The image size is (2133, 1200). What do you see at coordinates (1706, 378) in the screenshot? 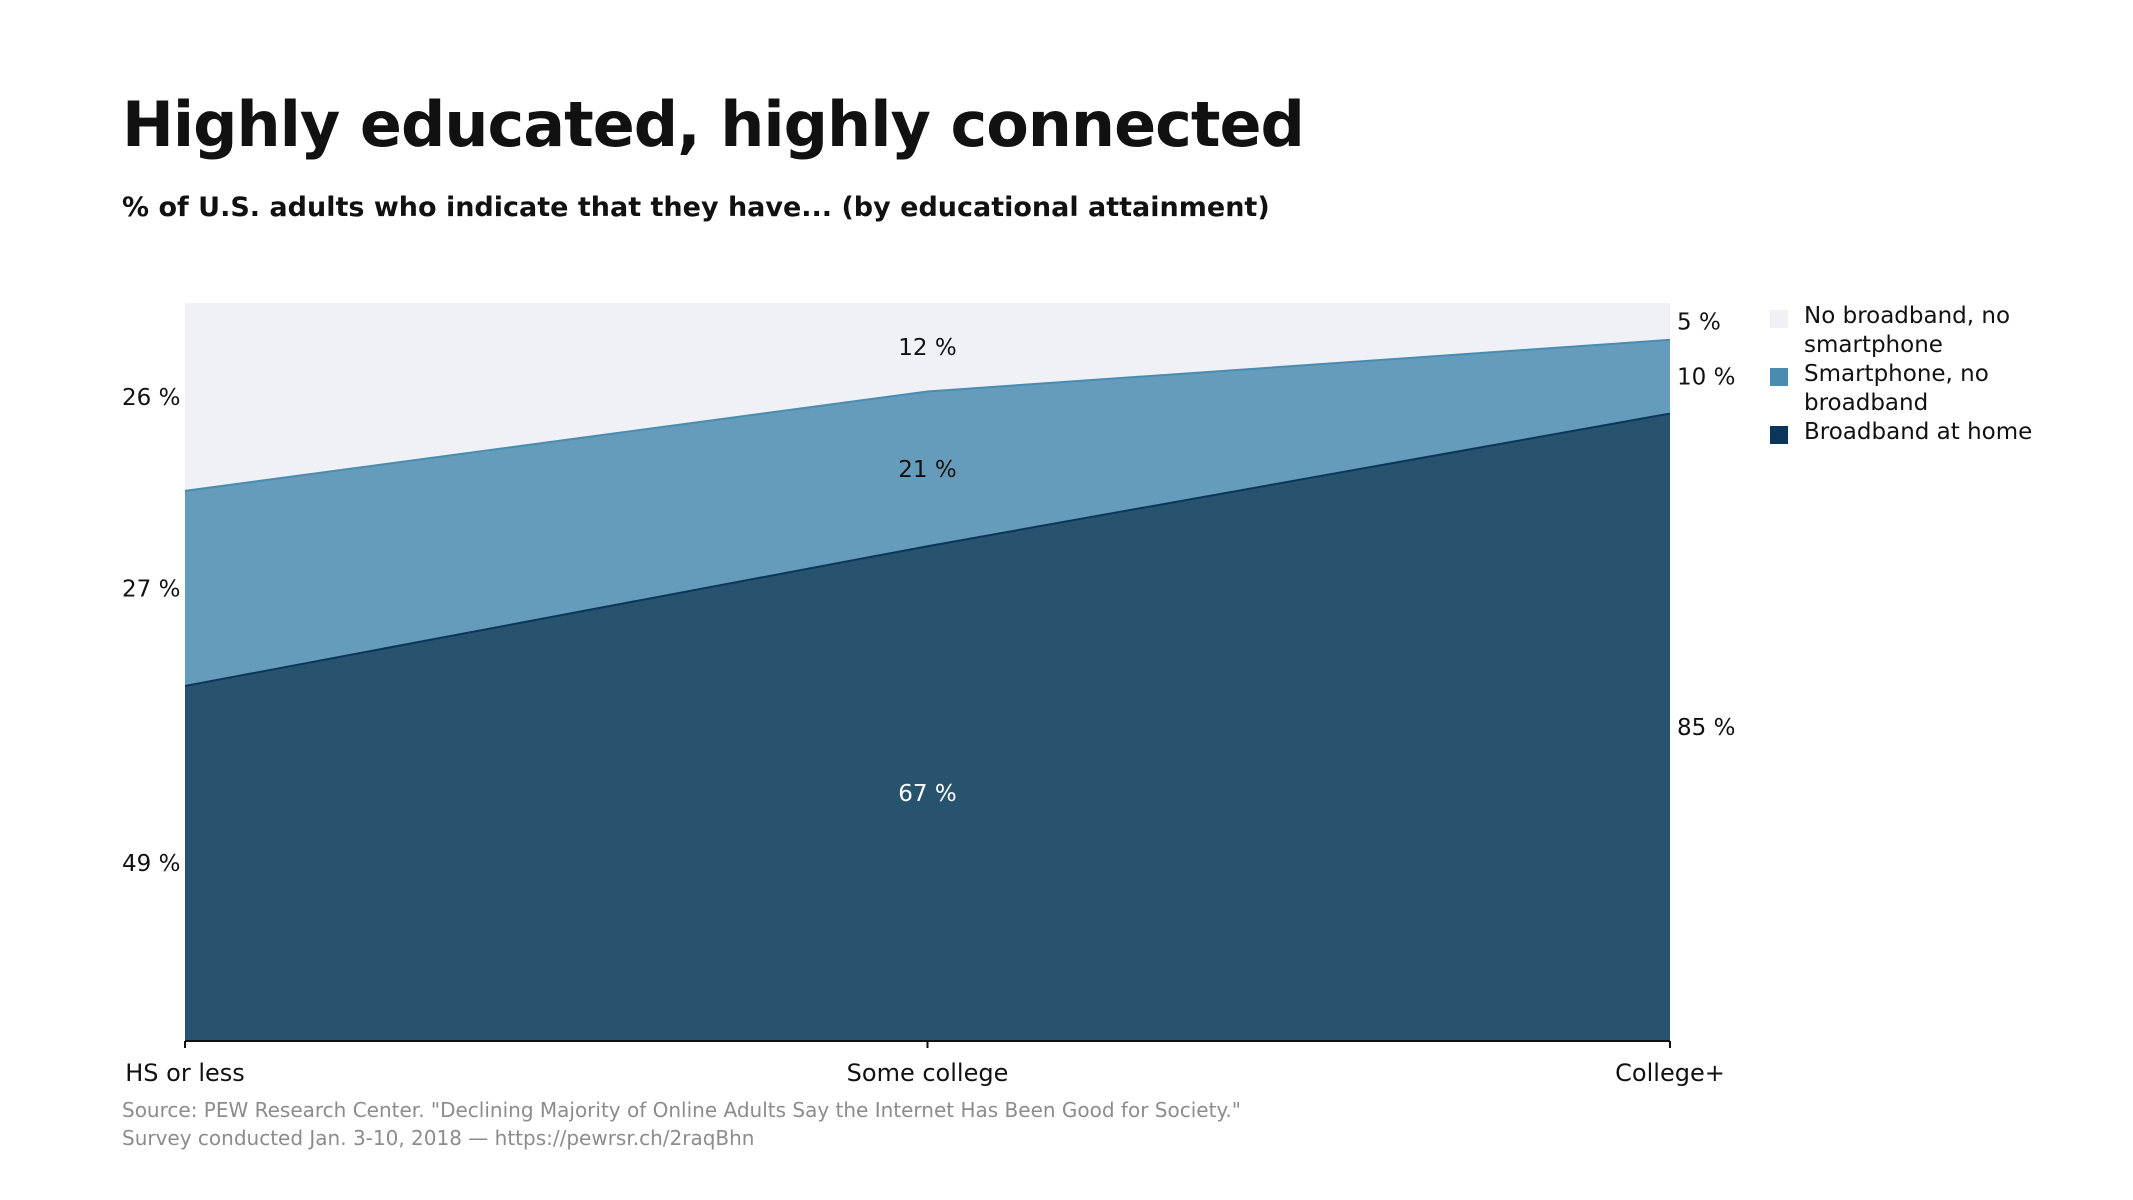
I see `value-label-smartphone-no-broadband: 10 %` at bounding box center [1706, 378].